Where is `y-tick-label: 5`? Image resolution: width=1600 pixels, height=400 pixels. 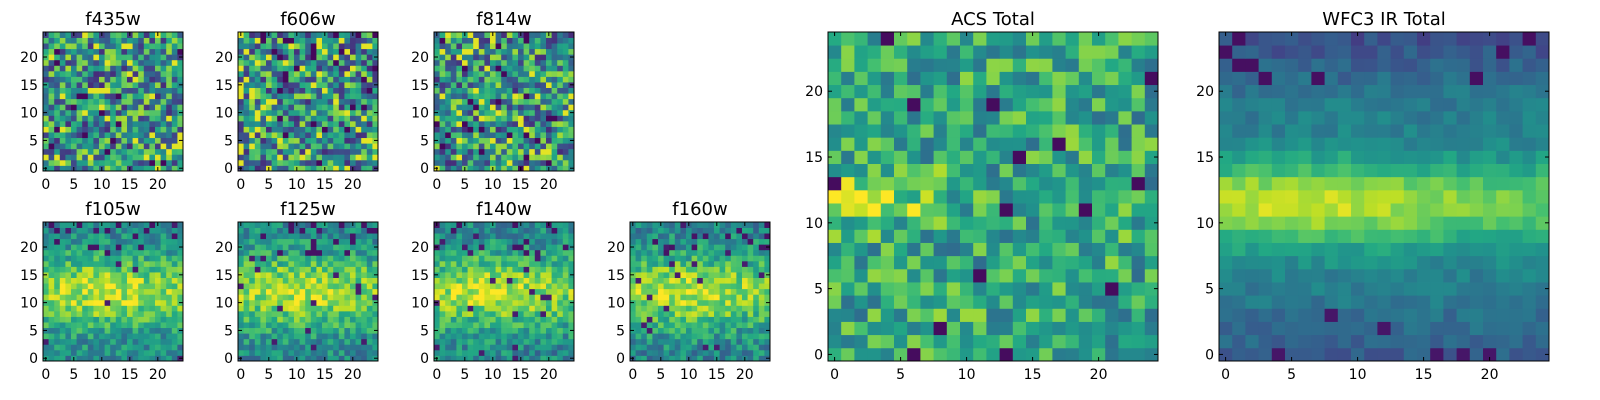
y-tick-label: 5 is located at coordinates (33, 141).